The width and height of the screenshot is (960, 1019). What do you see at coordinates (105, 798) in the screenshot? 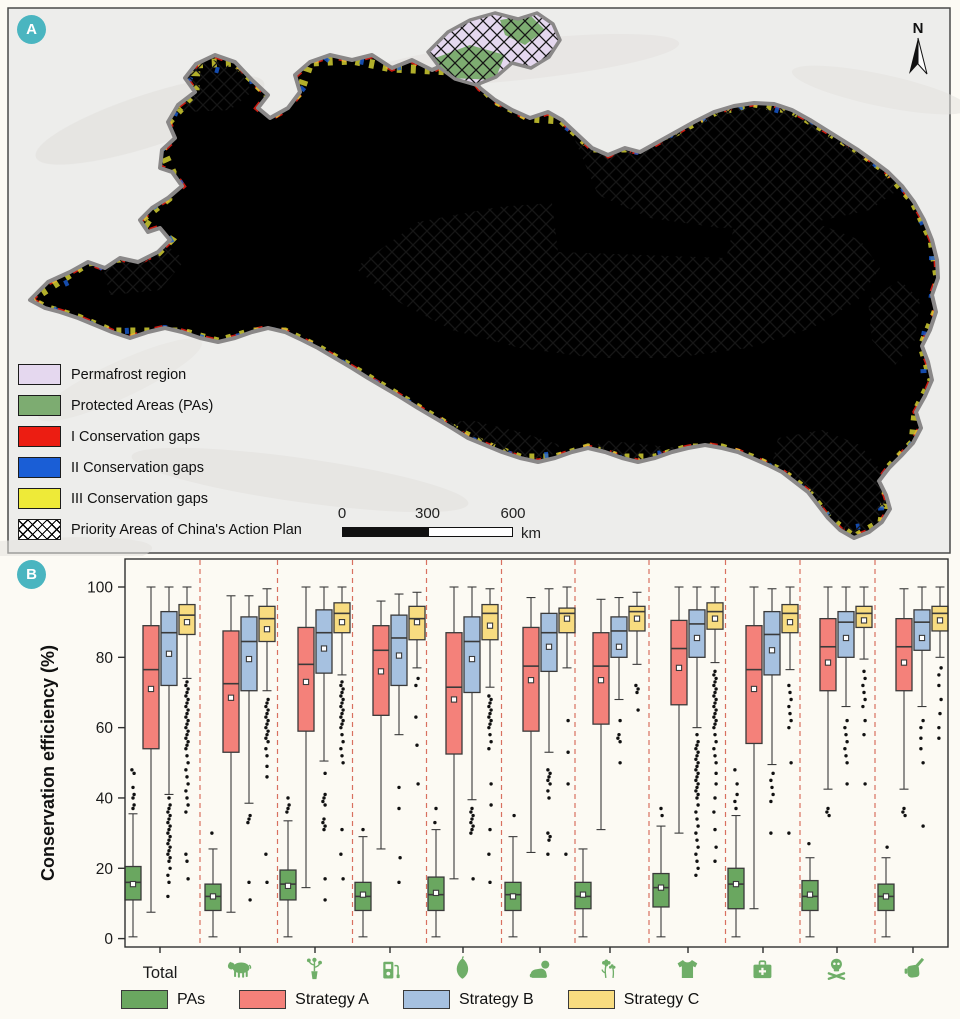
I see `y-tick-label: 40` at bounding box center [105, 798].